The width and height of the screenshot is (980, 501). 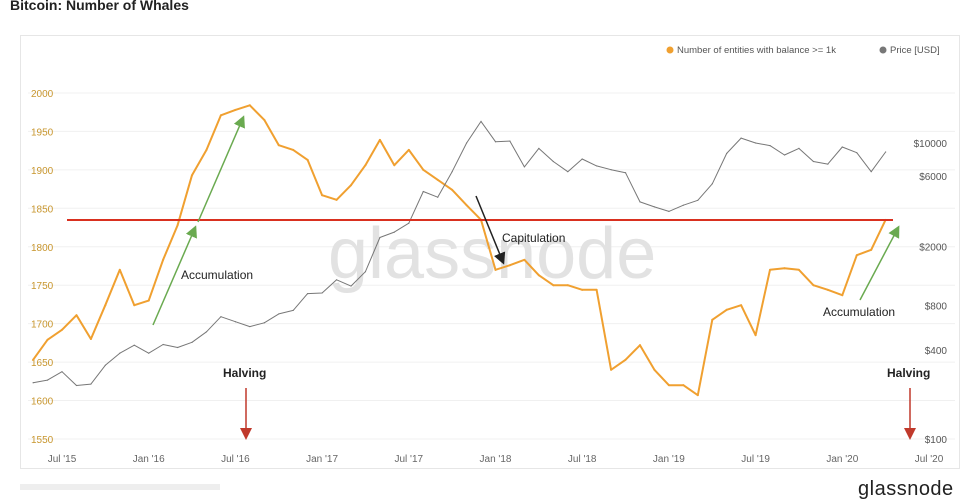 I want to click on legend-whales-marker, so click(x=670, y=50).